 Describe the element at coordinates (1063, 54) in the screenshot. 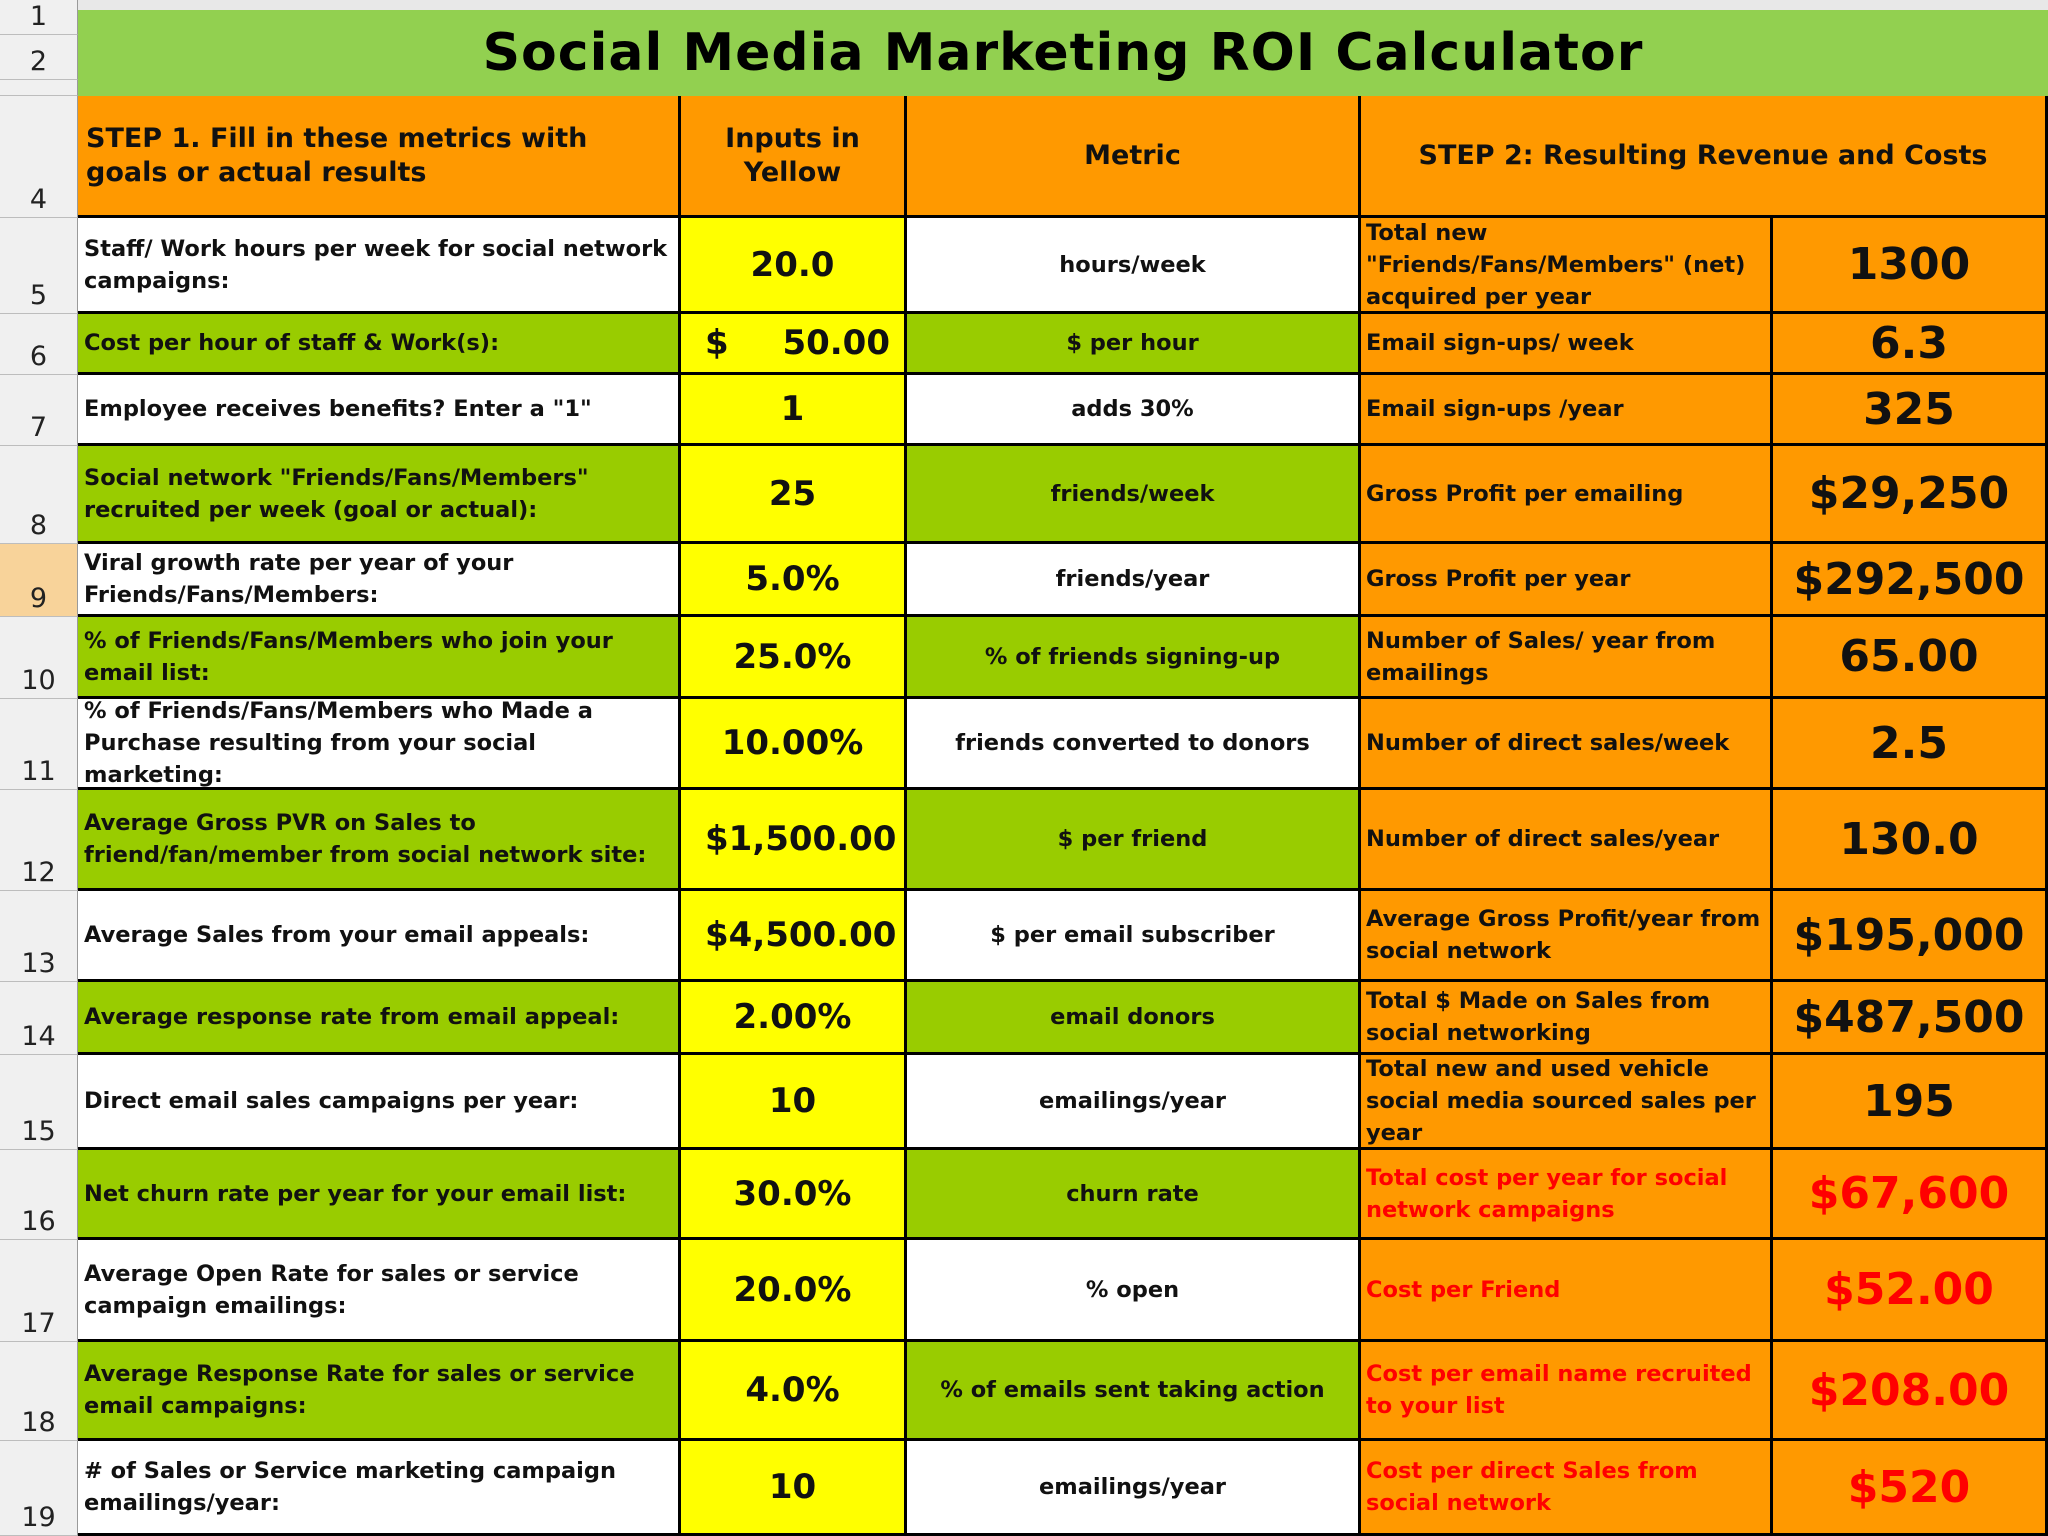

I see `title-band: Social Media Marketing ROI Calculator` at that location.